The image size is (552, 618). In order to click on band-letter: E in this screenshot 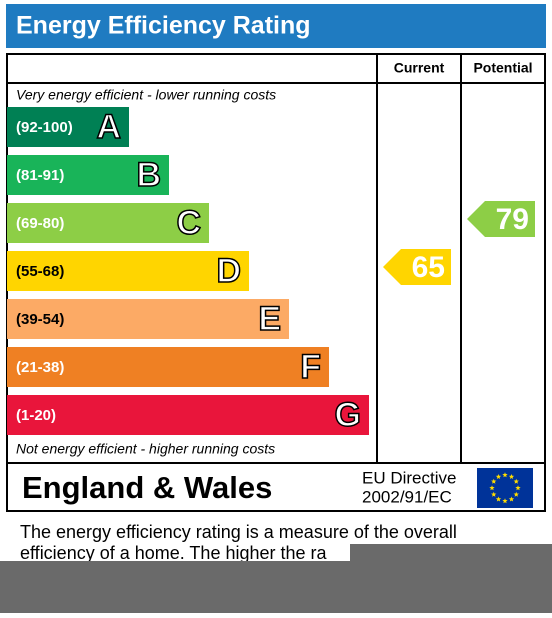, I will do `click(269, 319)`.